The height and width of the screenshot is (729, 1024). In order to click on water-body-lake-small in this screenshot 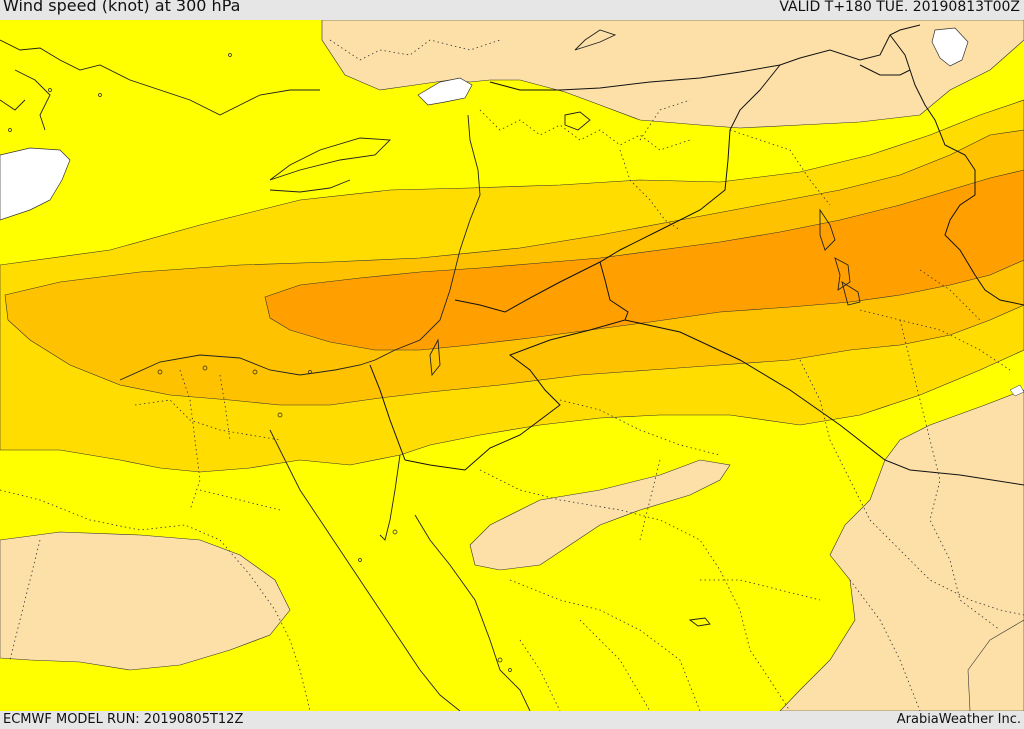, I will do `click(1016, 390)`.